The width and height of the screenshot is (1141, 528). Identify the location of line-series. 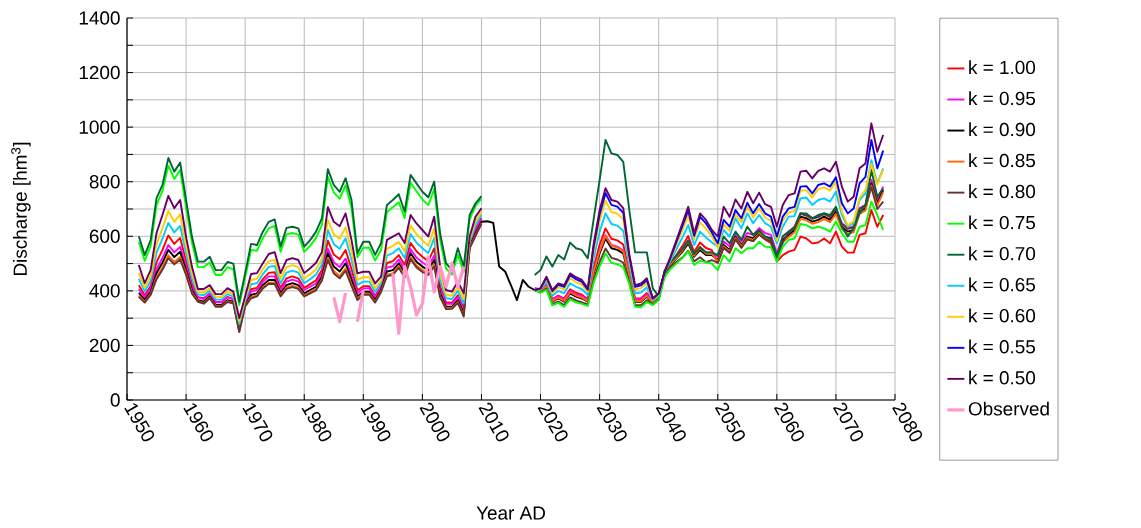
(709, 219).